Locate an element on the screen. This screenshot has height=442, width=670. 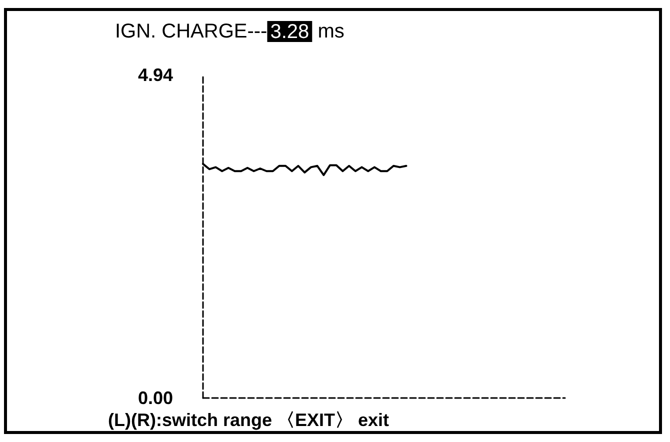
chart-title: IGN. CHARGE---3.28 ms is located at coordinates (229, 31).